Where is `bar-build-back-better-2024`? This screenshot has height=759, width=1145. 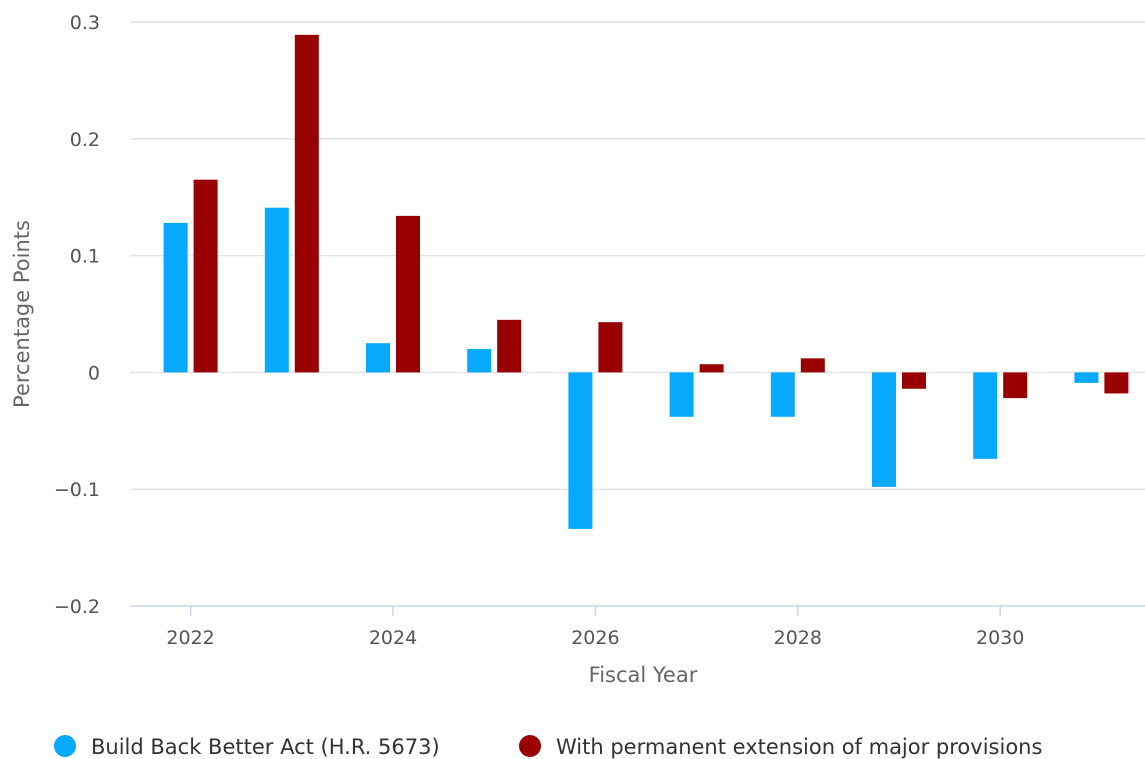 bar-build-back-better-2024 is located at coordinates (378, 358).